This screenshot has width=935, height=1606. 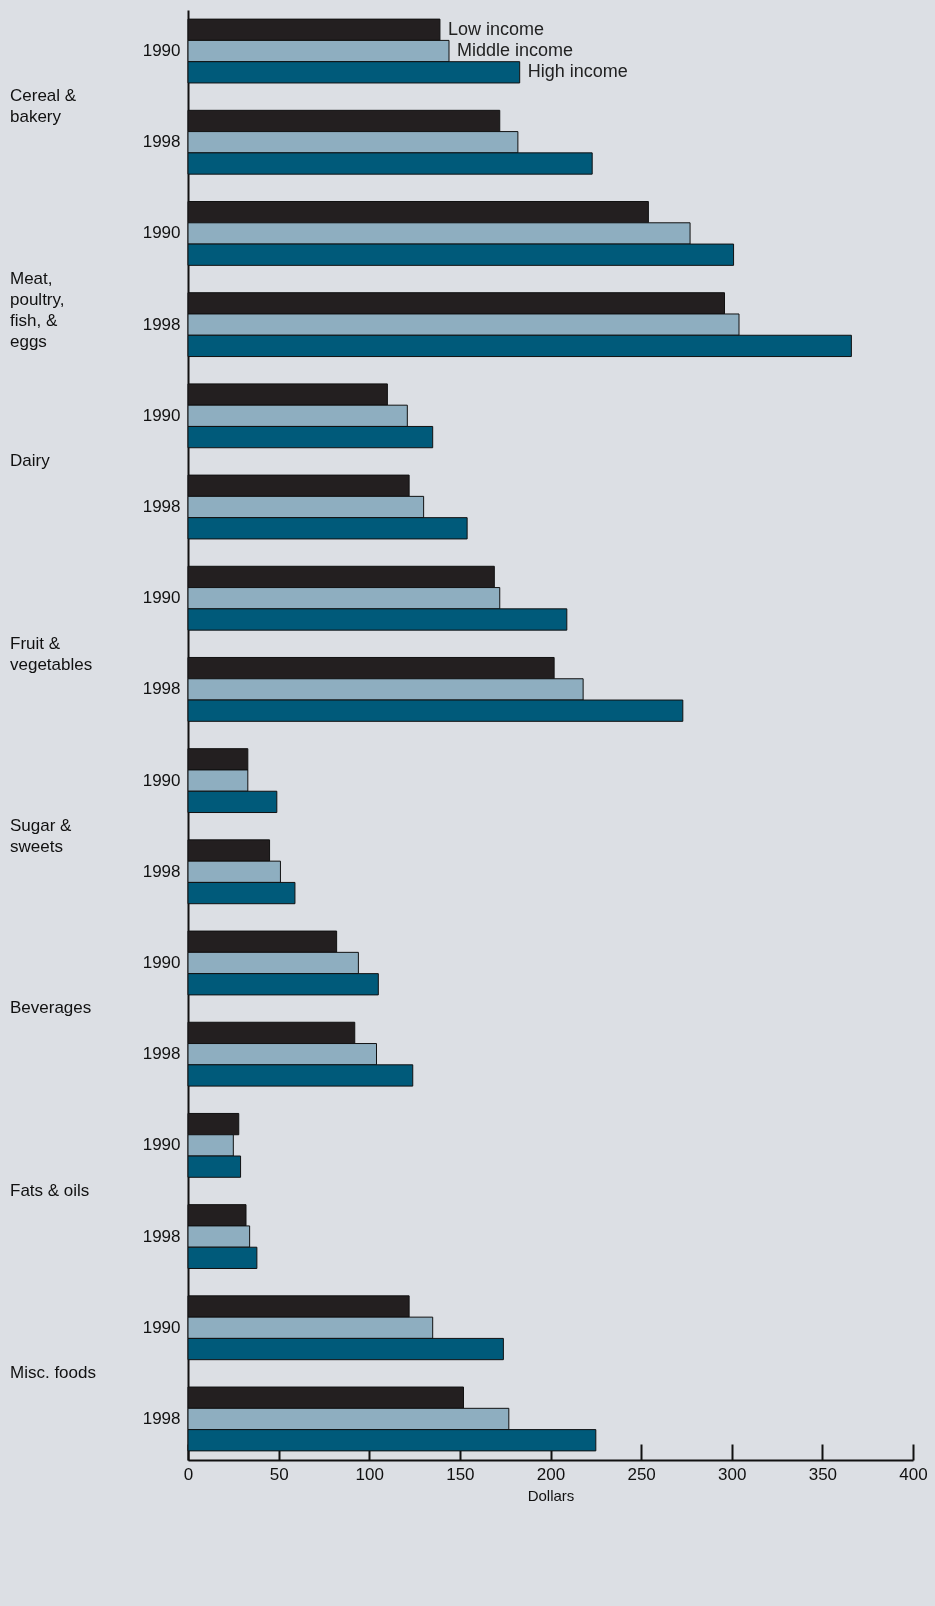 I want to click on series-label: Middle income, so click(x=515, y=50).